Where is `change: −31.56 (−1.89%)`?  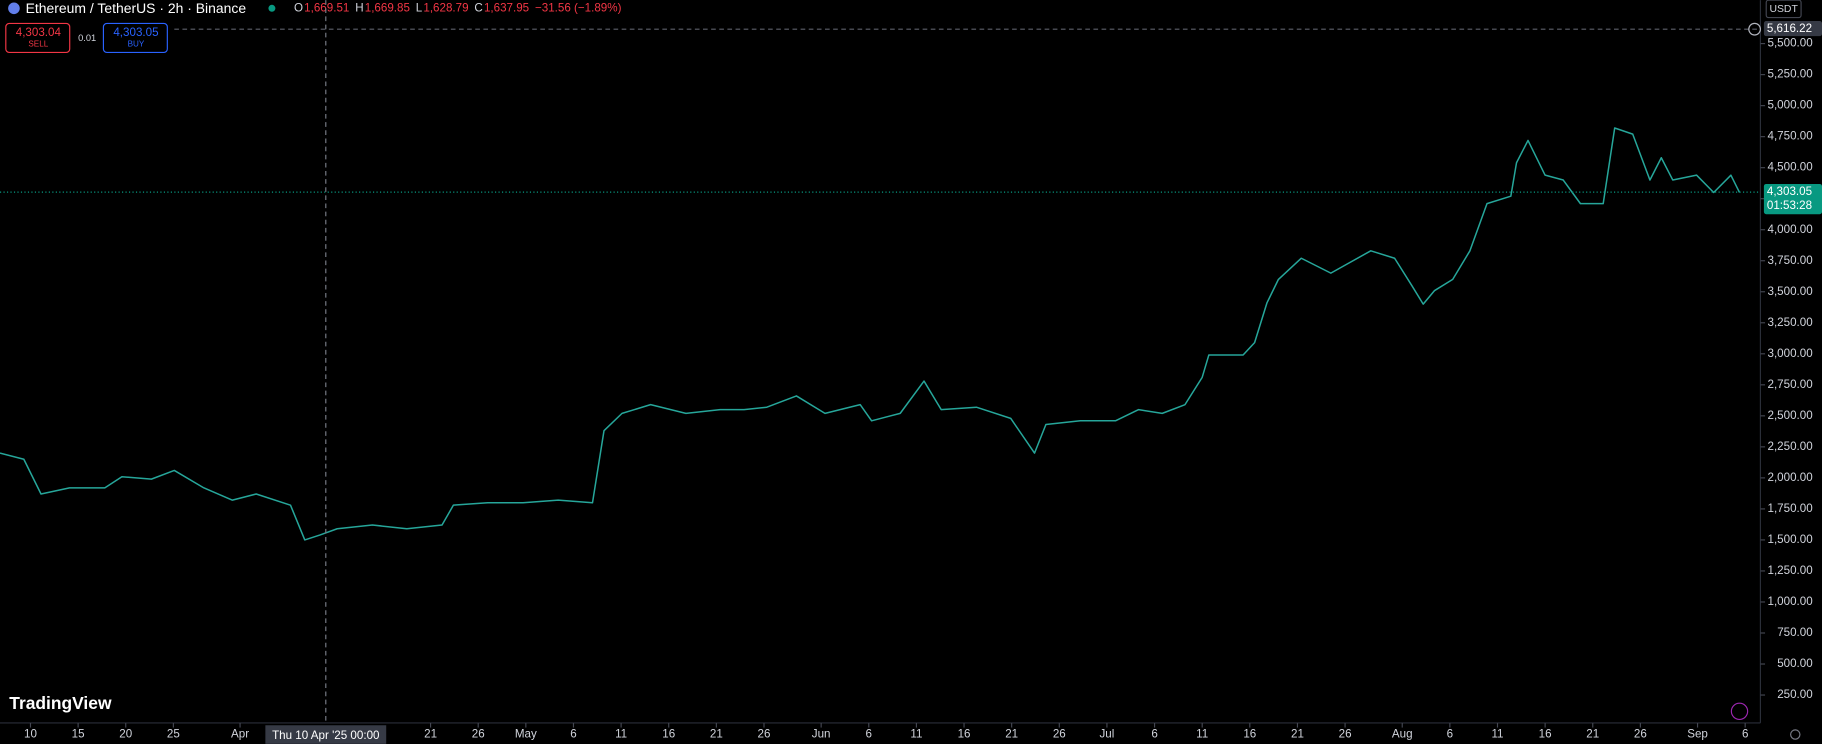
change: −31.56 (−1.89%) is located at coordinates (578, 7).